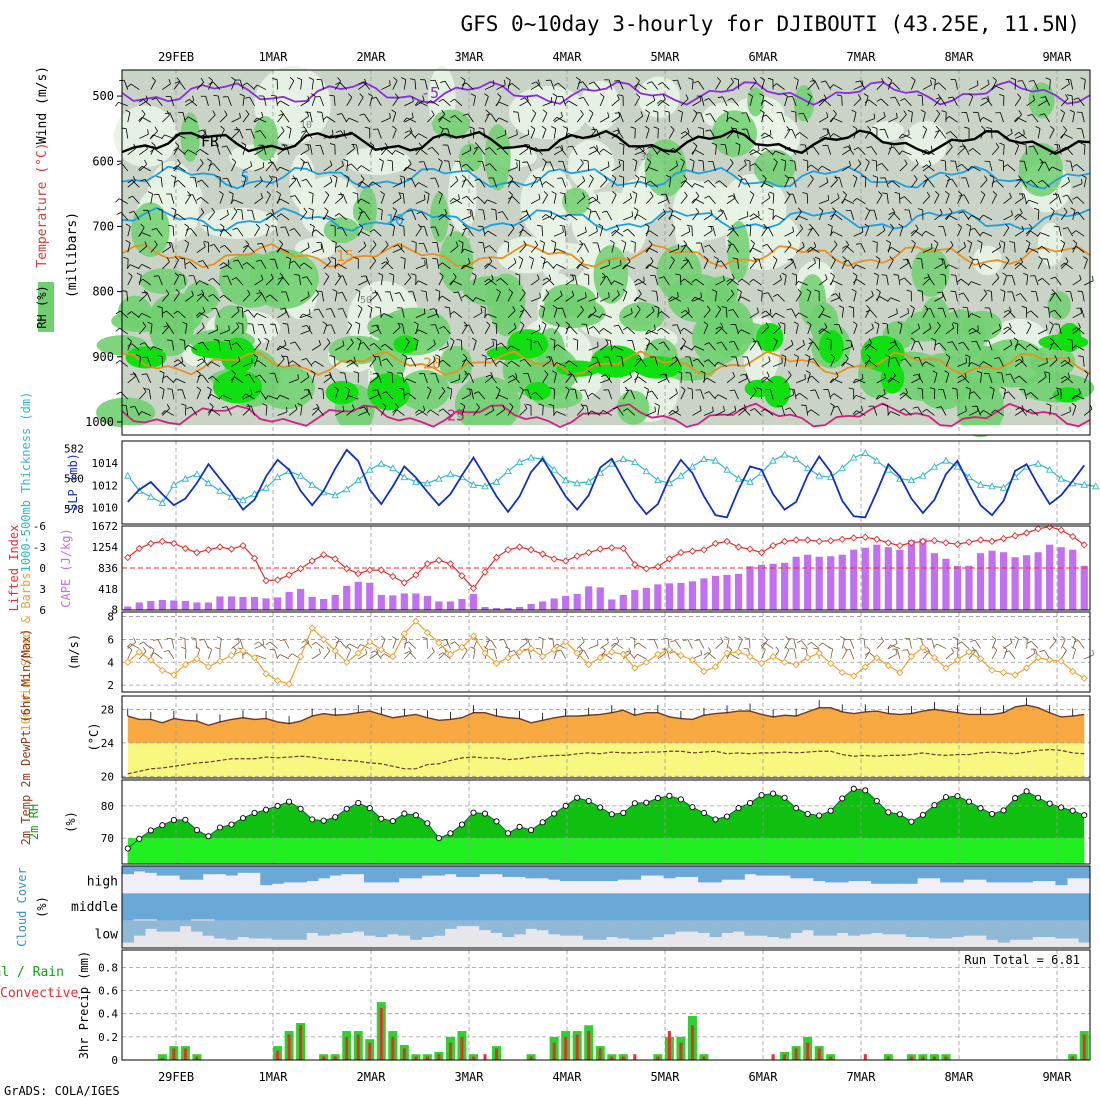  What do you see at coordinates (107, 838) in the screenshot?
I see `rh2m-tick-label: 70` at bounding box center [107, 838].